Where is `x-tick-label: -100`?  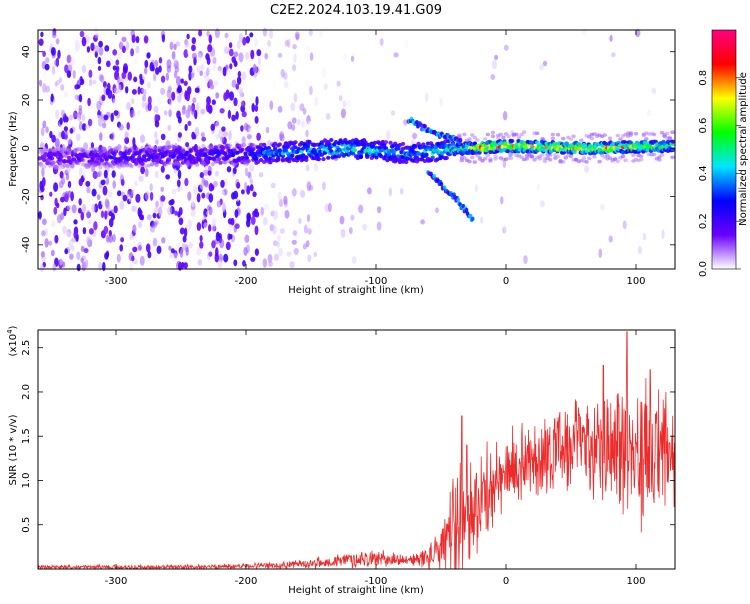
x-tick-label: -100 is located at coordinates (376, 281).